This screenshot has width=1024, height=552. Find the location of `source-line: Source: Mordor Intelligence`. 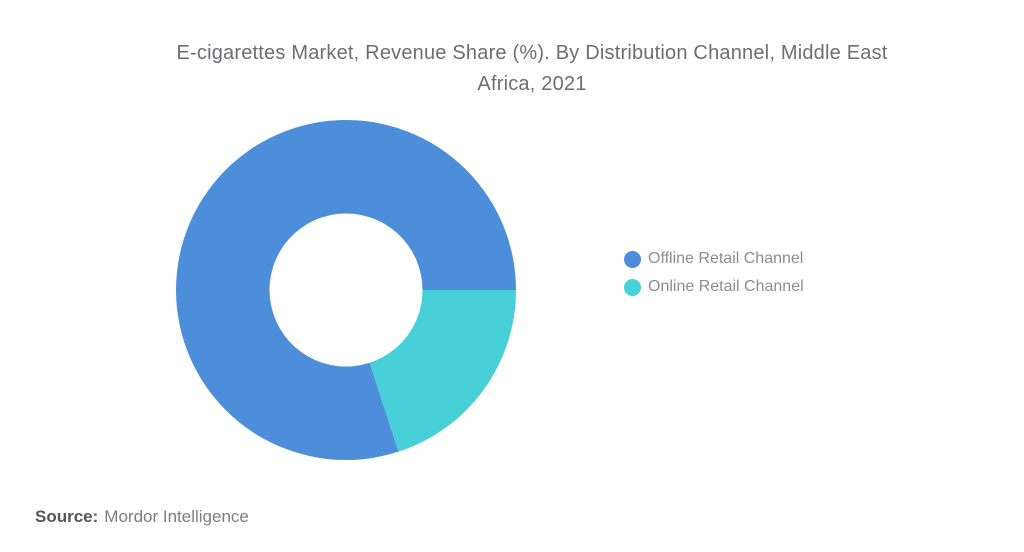

source-line: Source: Mordor Intelligence is located at coordinates (142, 516).